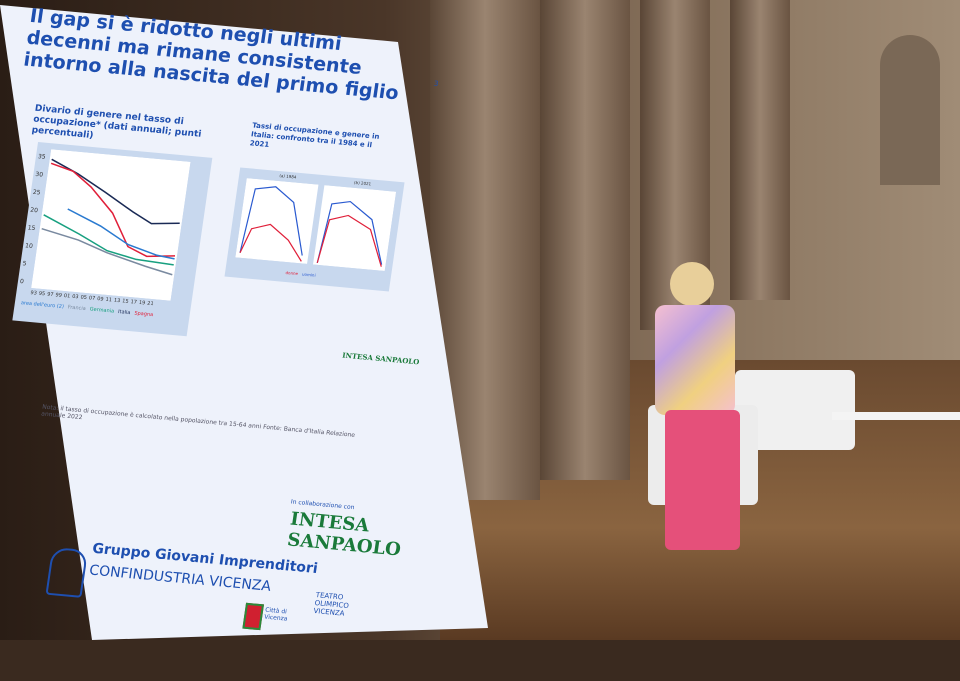 This screenshot has width=960, height=681. Describe the element at coordinates (150, 304) in the screenshot. I see `x-tick: 21` at that location.